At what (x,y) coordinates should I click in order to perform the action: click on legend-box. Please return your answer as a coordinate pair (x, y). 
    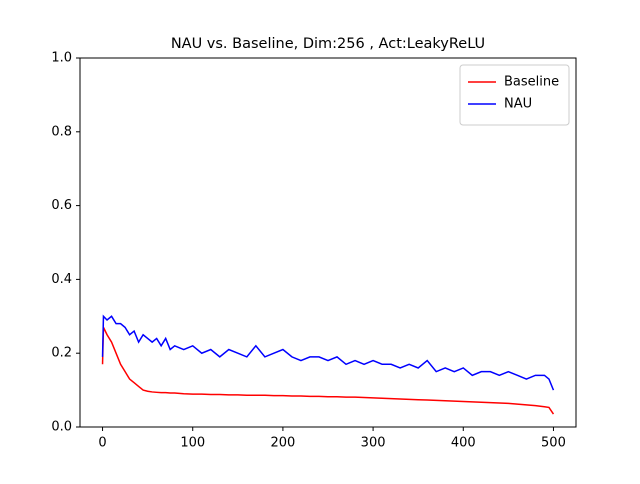
    Looking at the image, I should click on (514, 95).